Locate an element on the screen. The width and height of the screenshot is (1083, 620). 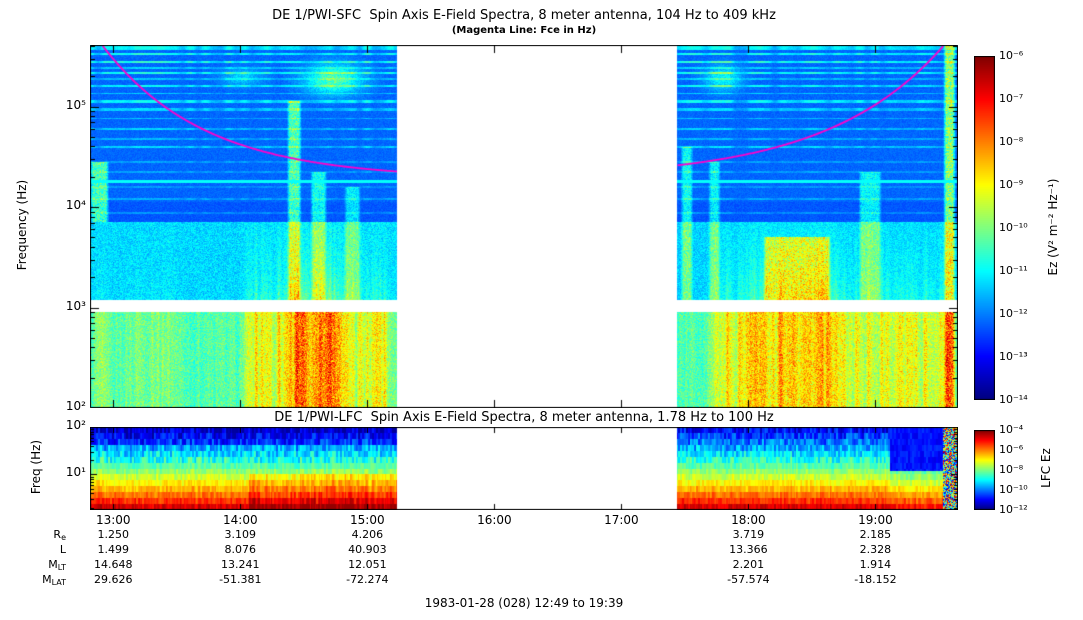
lfc-colorbar-tick-label: 10⁻⁴ is located at coordinates (1011, 429).